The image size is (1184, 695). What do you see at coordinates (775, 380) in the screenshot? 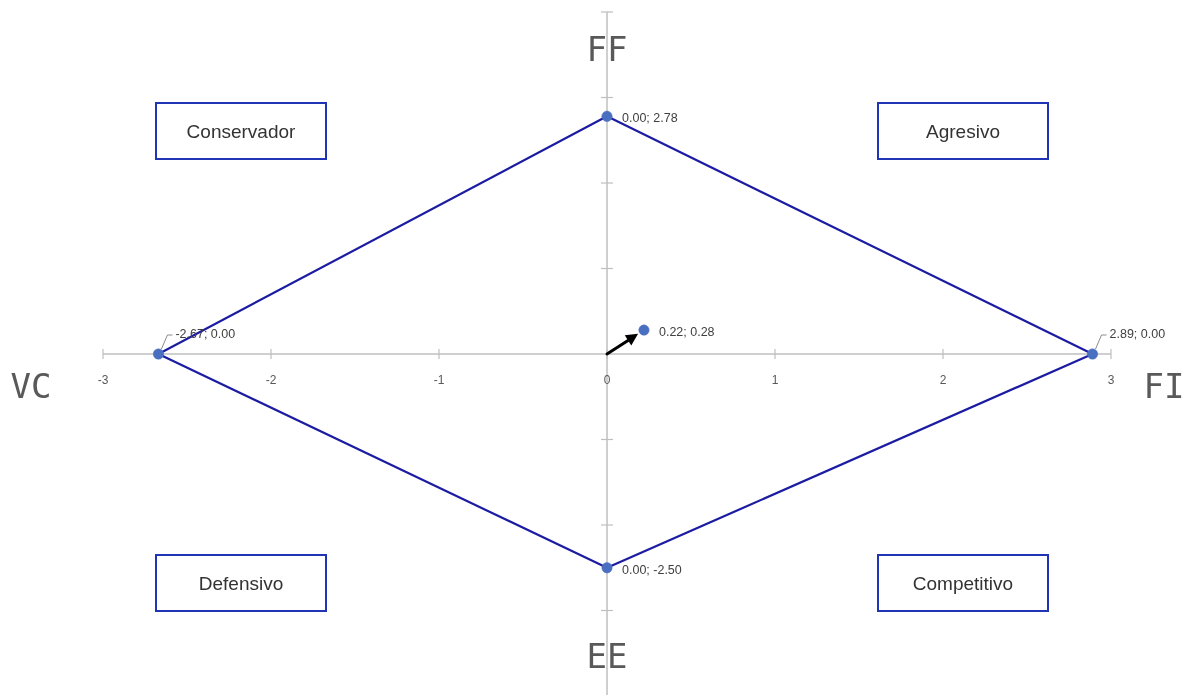
I see `x-tick-label: 1` at bounding box center [775, 380].